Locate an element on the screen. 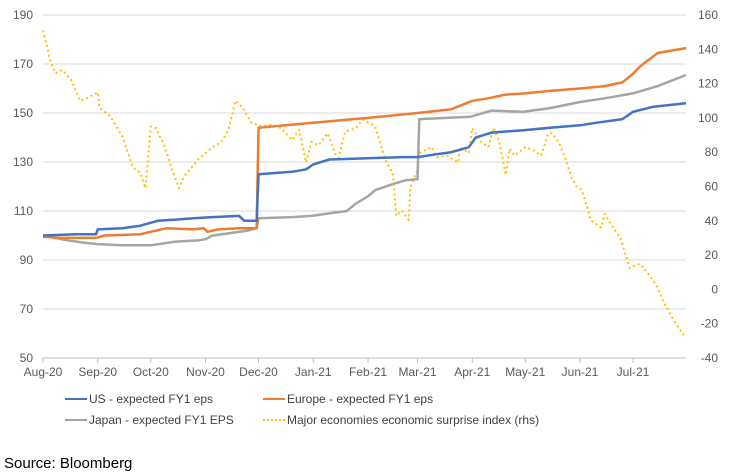  y-tick-label: 150 is located at coordinates (23, 113).